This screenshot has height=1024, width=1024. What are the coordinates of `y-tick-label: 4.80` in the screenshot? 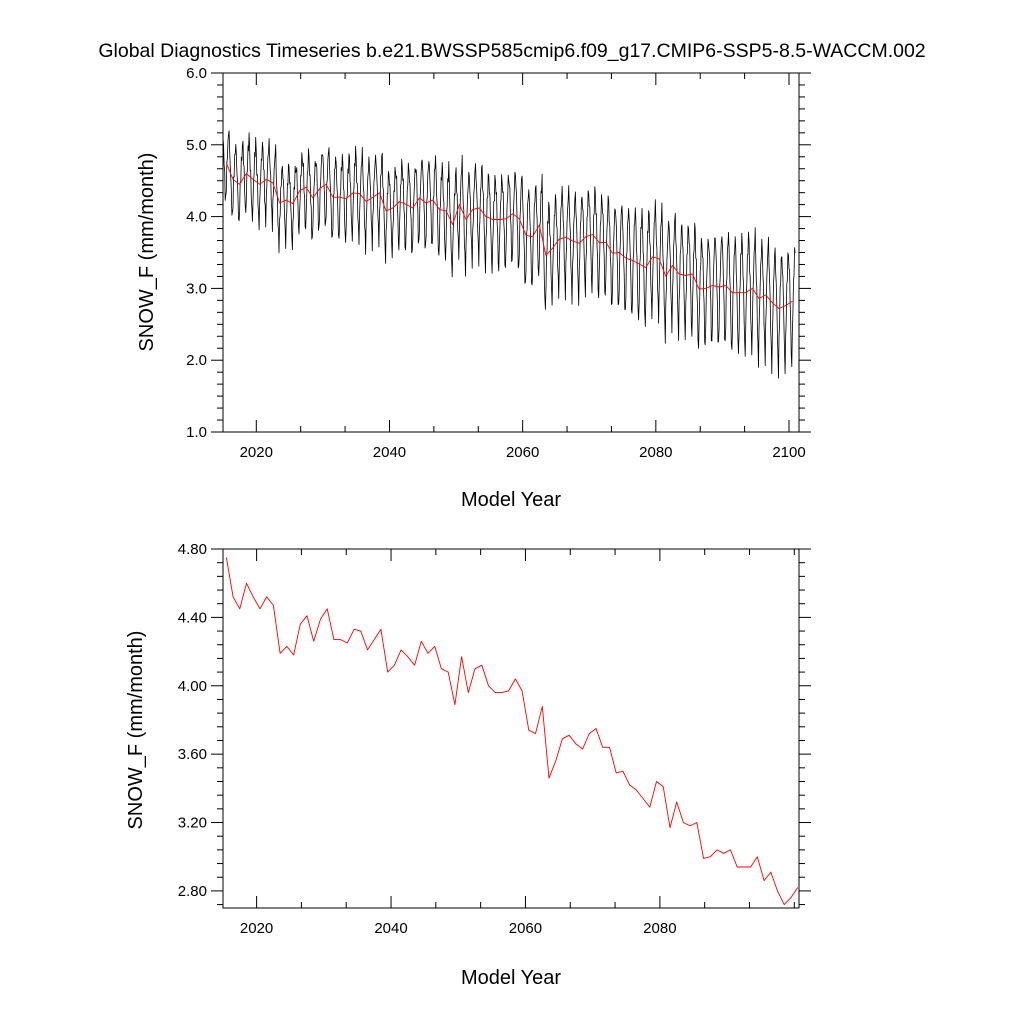 It's located at (192, 549).